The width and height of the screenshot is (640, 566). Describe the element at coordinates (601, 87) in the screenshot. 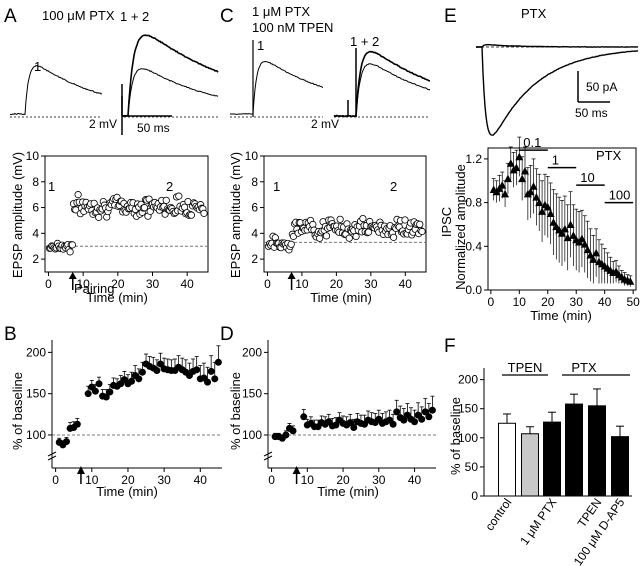

I see `panel-e-scale-pa: 50 pA` at that location.